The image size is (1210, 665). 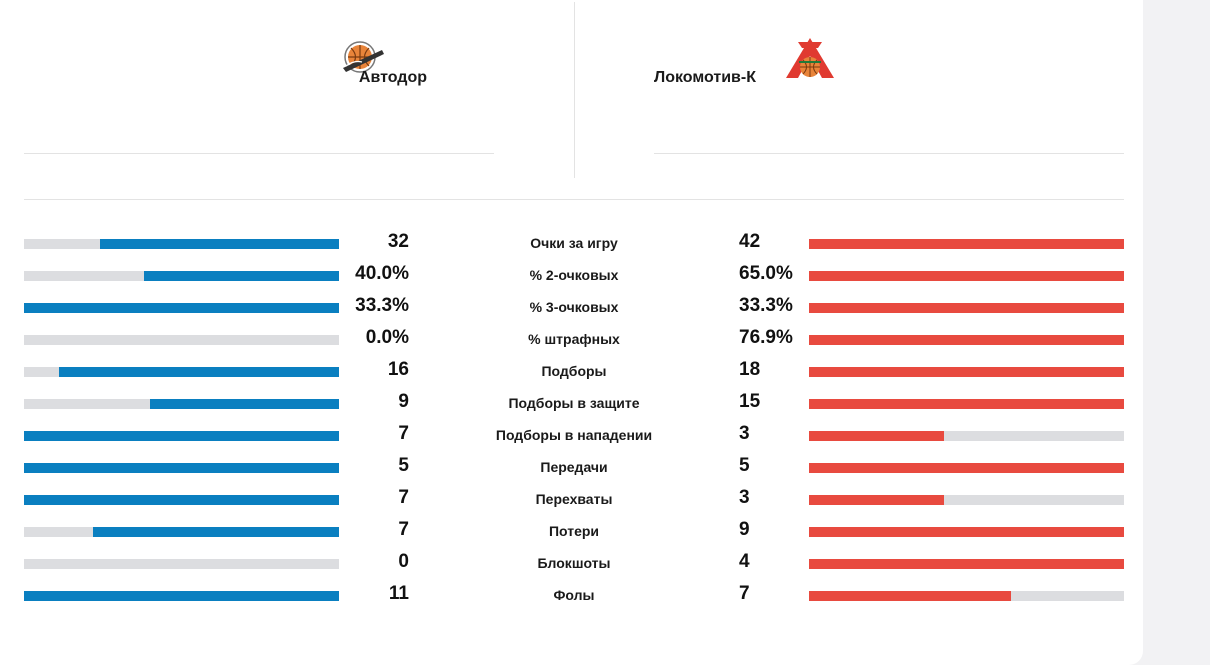 I want to click on stat-row: 16 Подборы 18, so click(x=571, y=374).